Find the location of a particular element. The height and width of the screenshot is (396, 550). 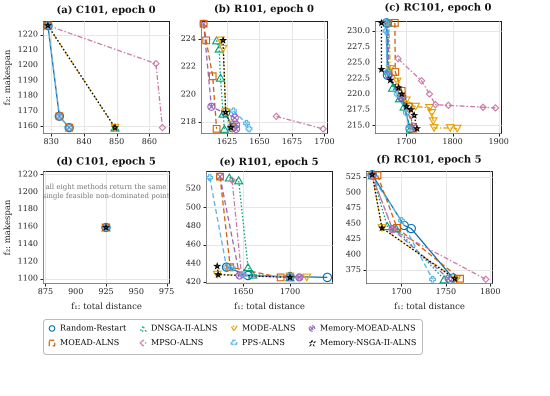

y-tick-label: 217.5 is located at coordinates (358, 109).